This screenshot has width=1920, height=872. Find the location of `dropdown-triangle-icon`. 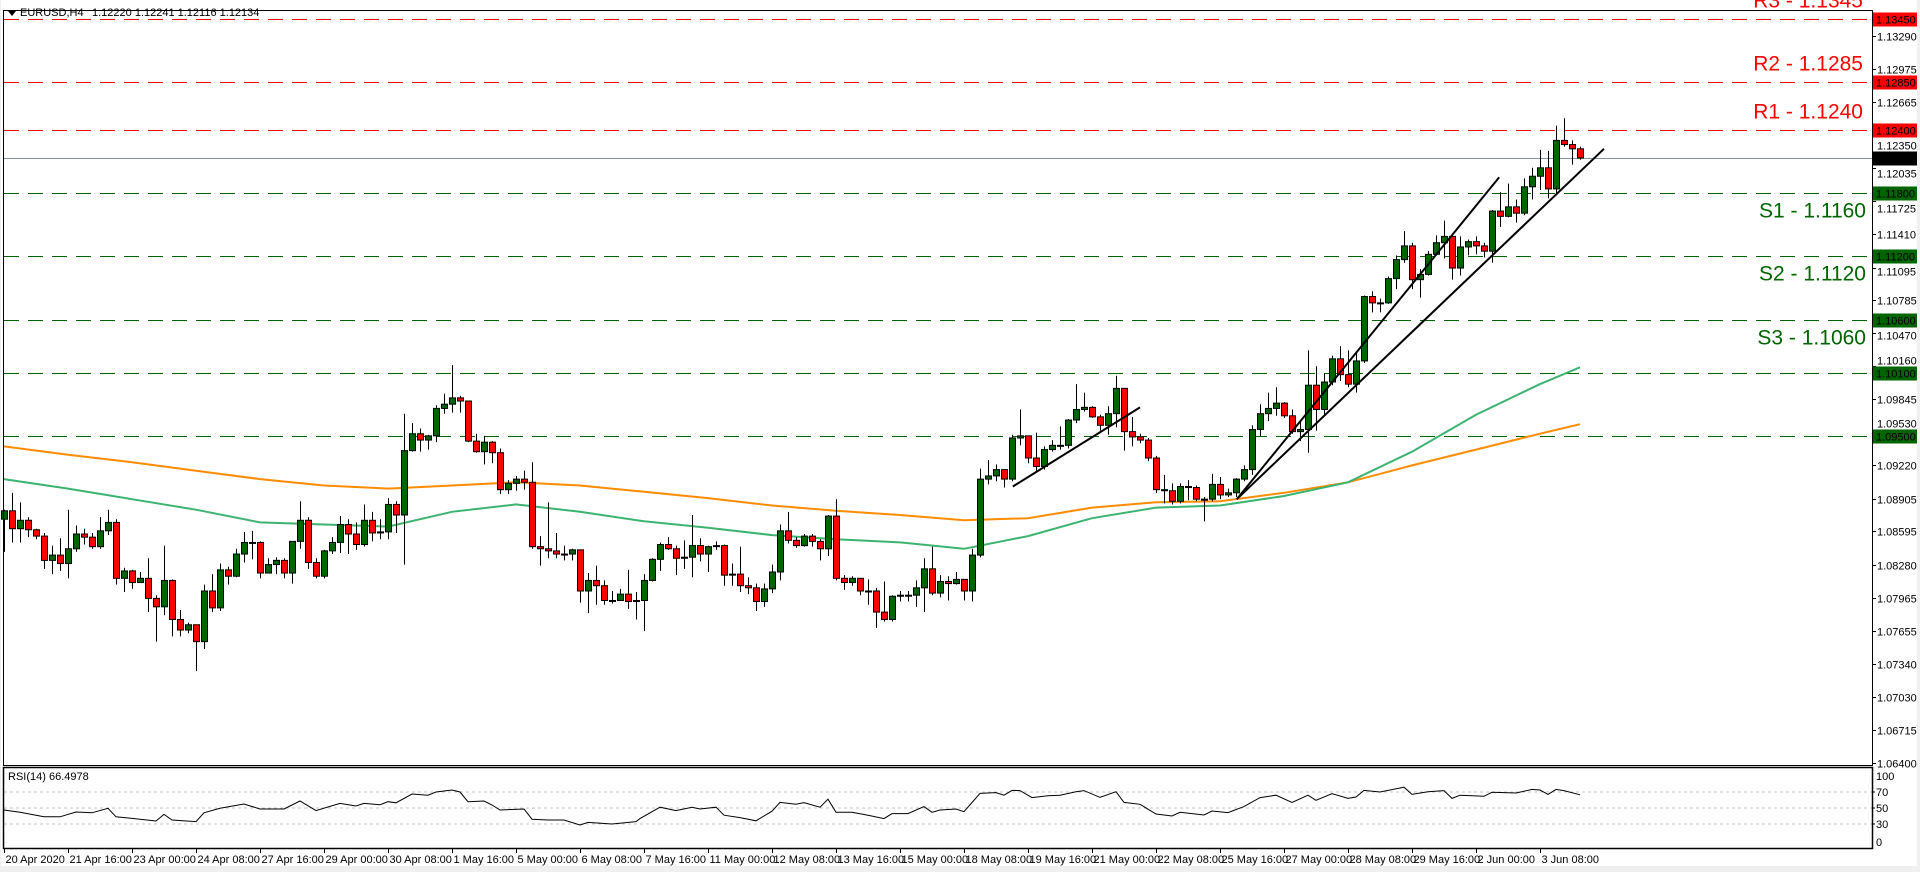

dropdown-triangle-icon is located at coordinates (12, 13).